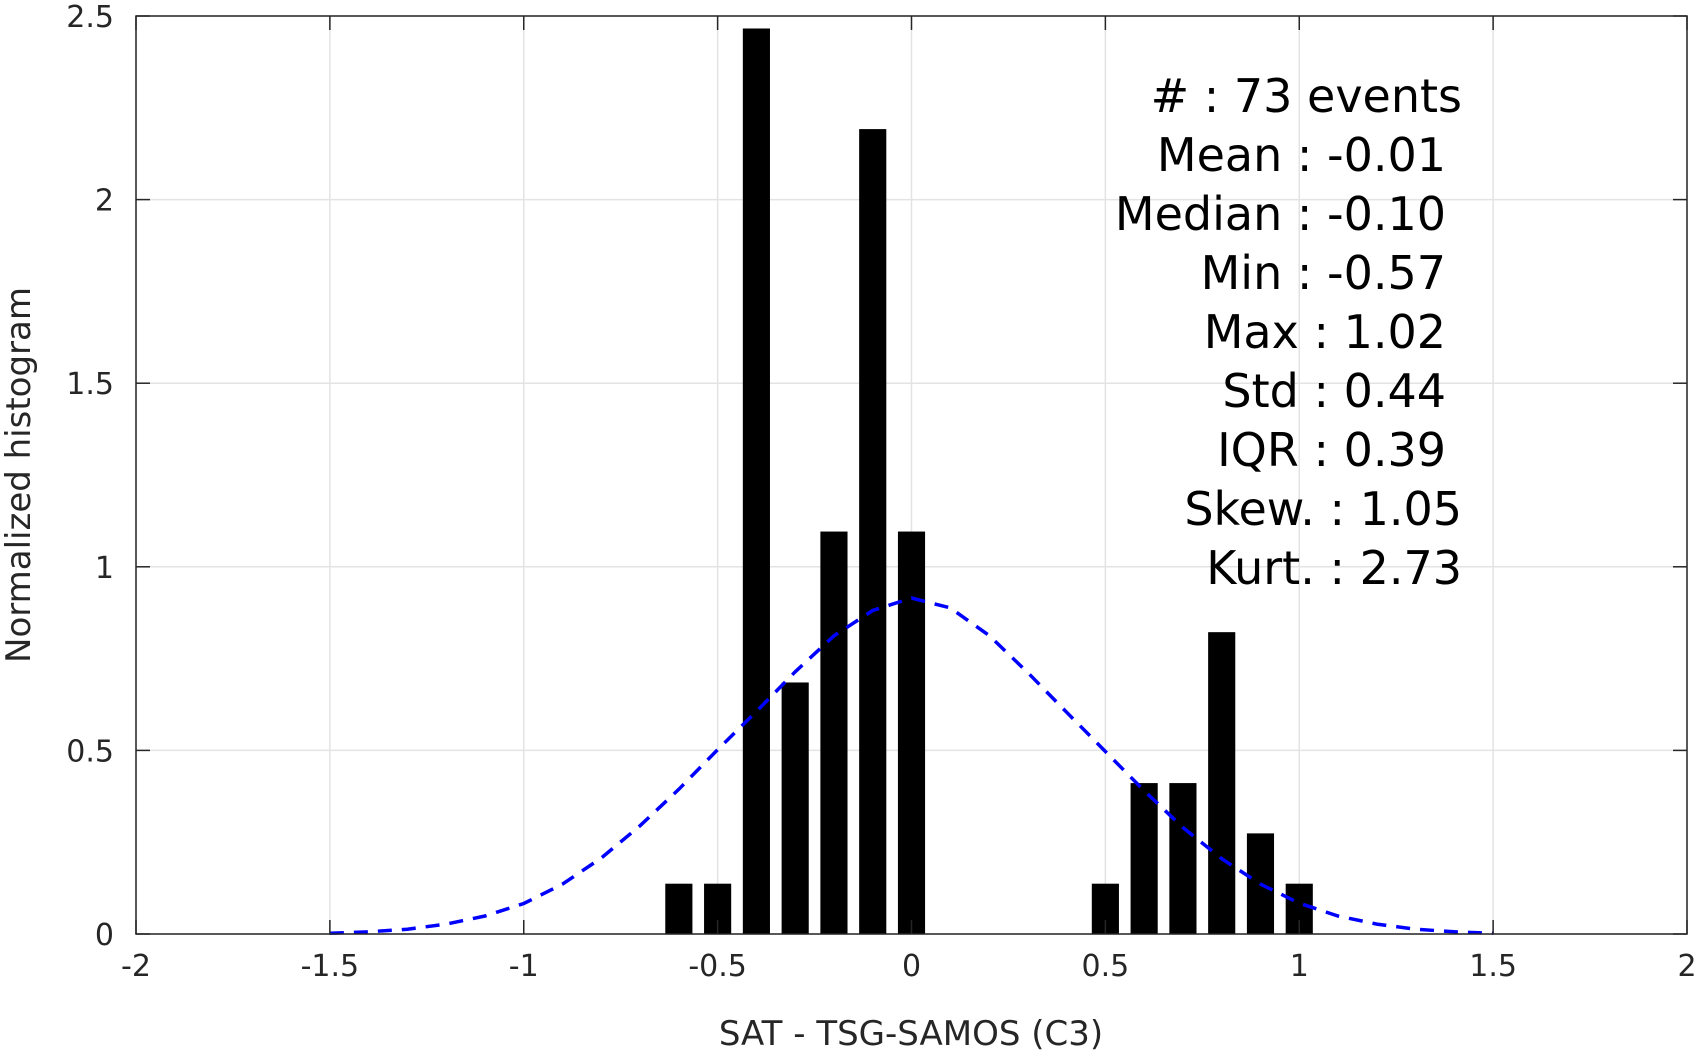 This screenshot has height=1053, width=1703. I want to click on y-tick-label: 0.5, so click(90, 751).